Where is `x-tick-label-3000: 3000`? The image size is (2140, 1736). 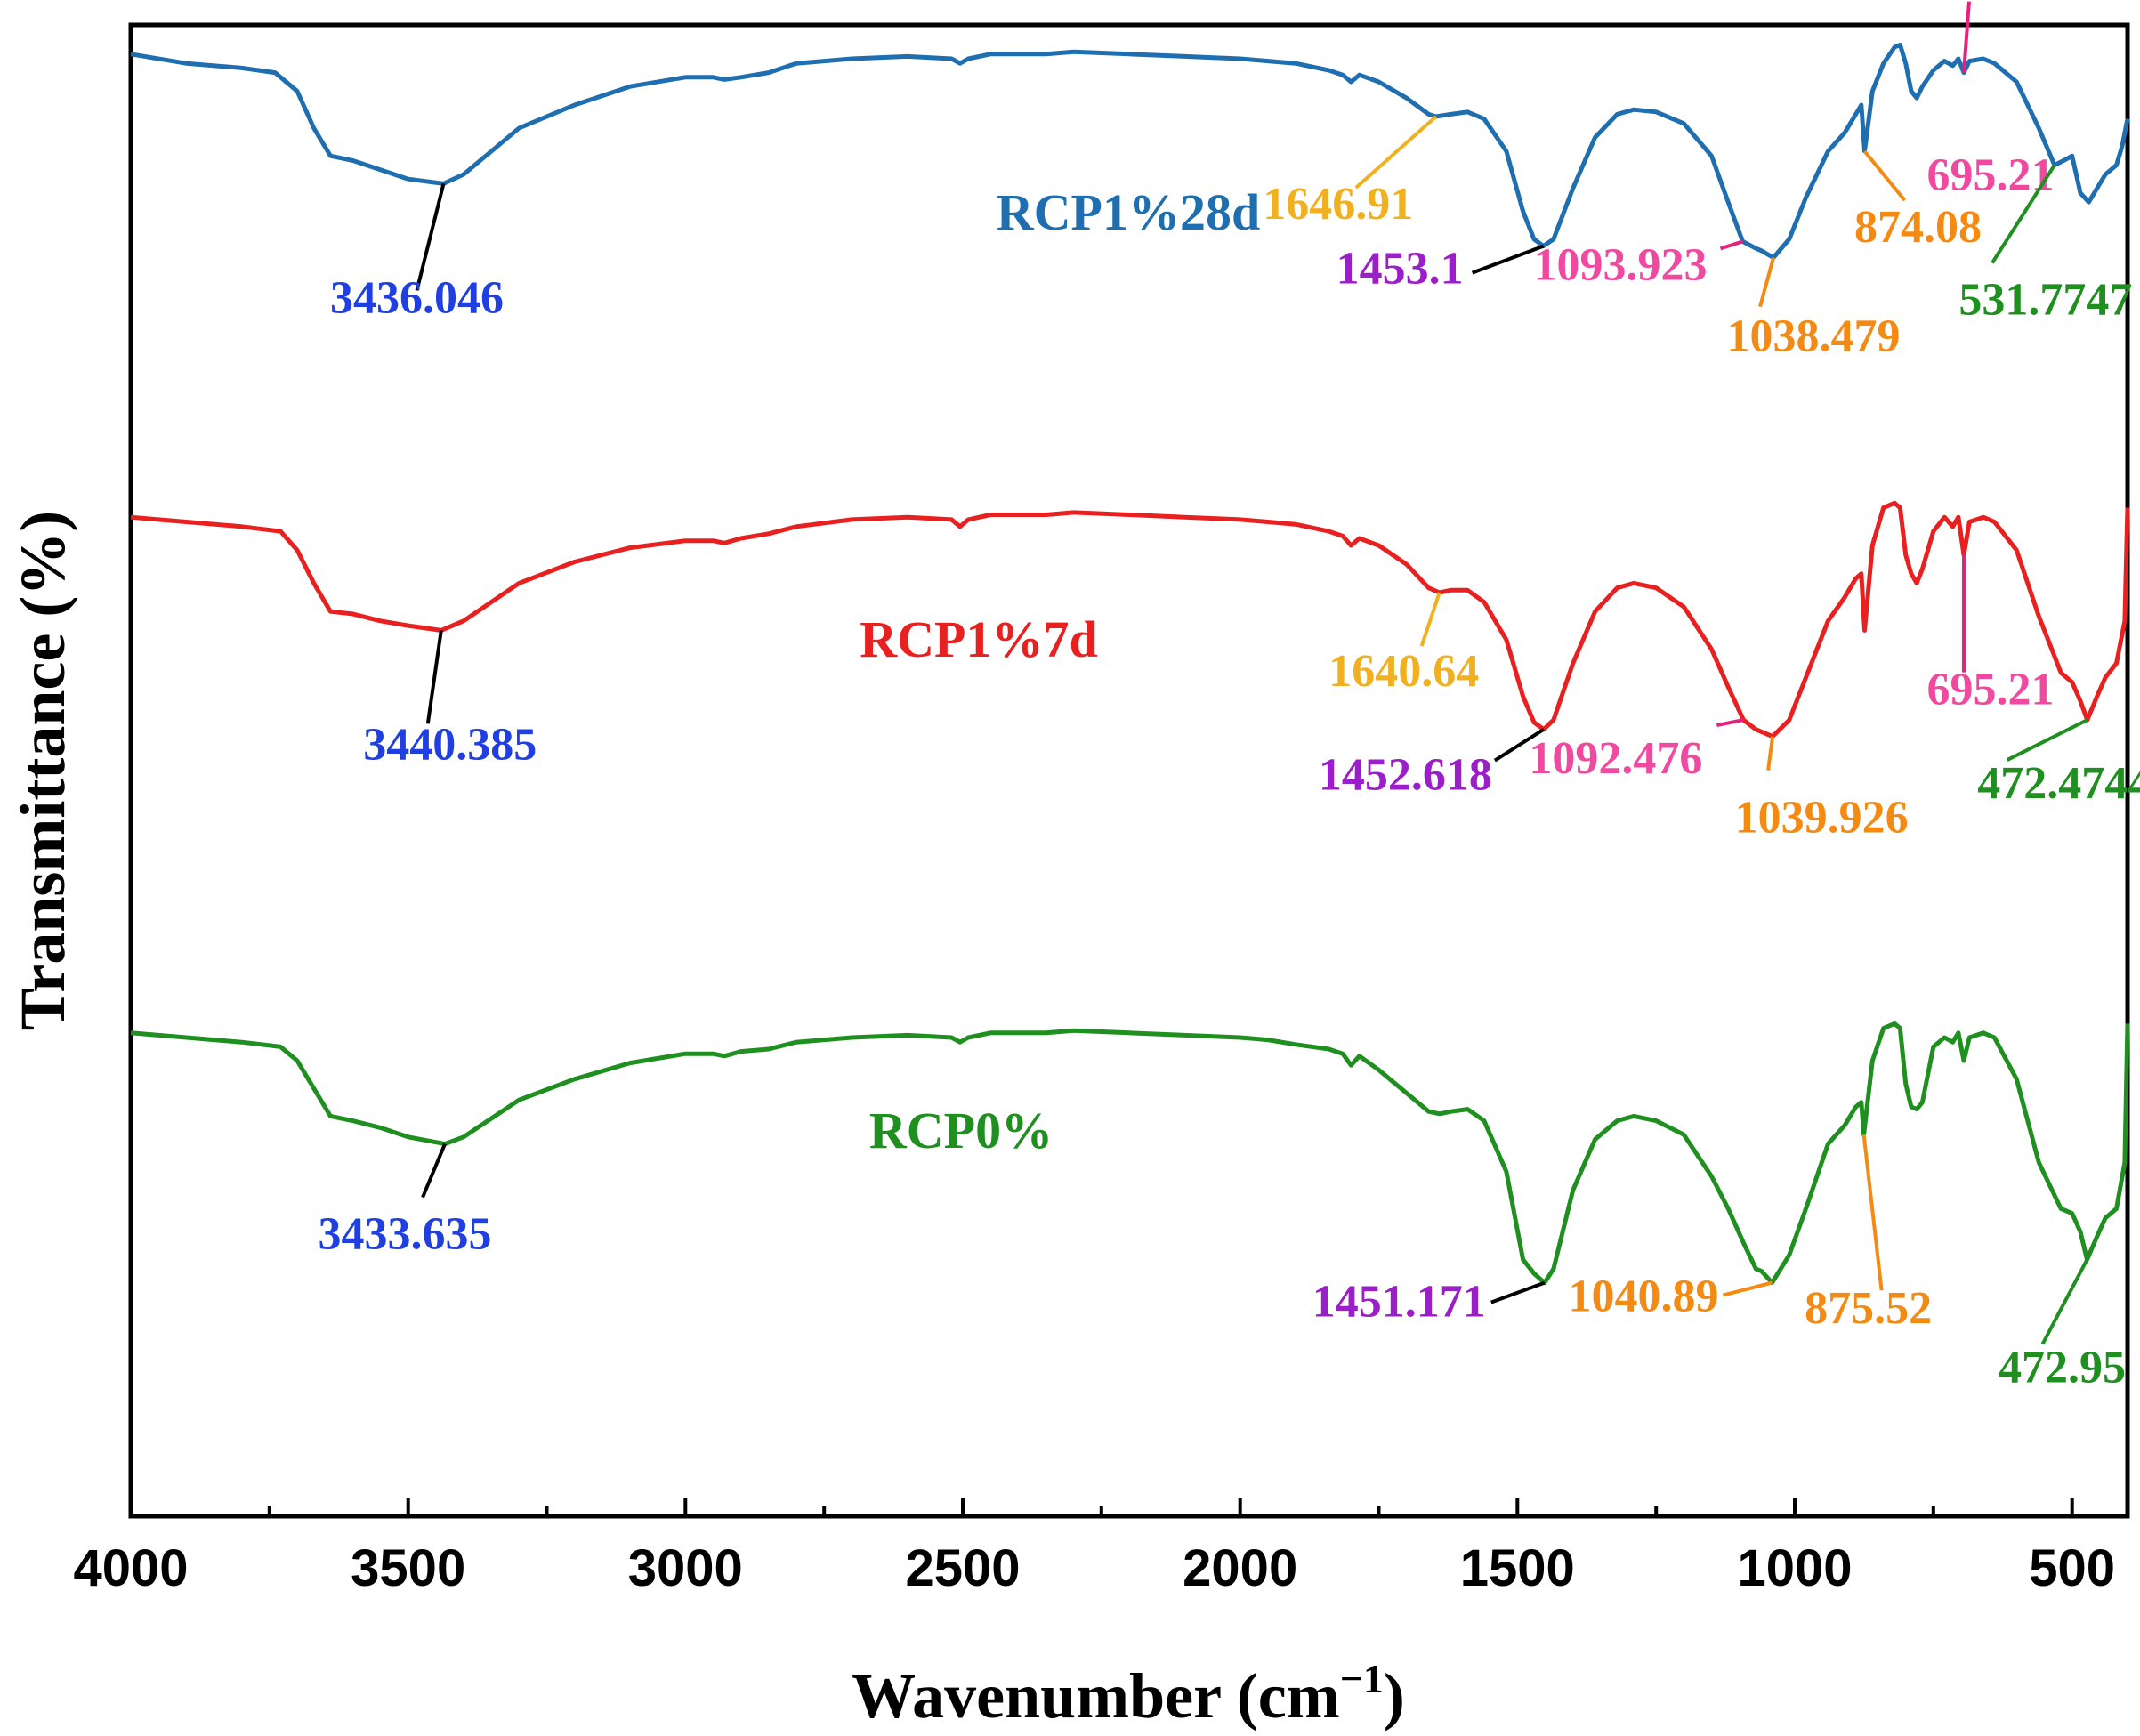
x-tick-label-3000: 3000 is located at coordinates (685, 1568).